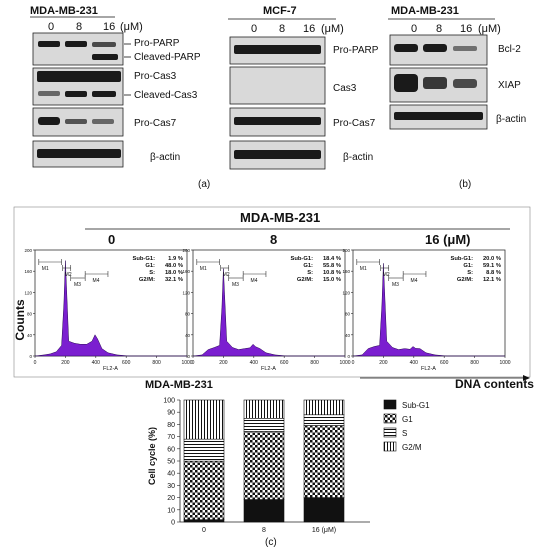  What do you see at coordinates (174, 273) in the screenshot?
I see `flow-stat-value: 18.0 %` at bounding box center [174, 273].